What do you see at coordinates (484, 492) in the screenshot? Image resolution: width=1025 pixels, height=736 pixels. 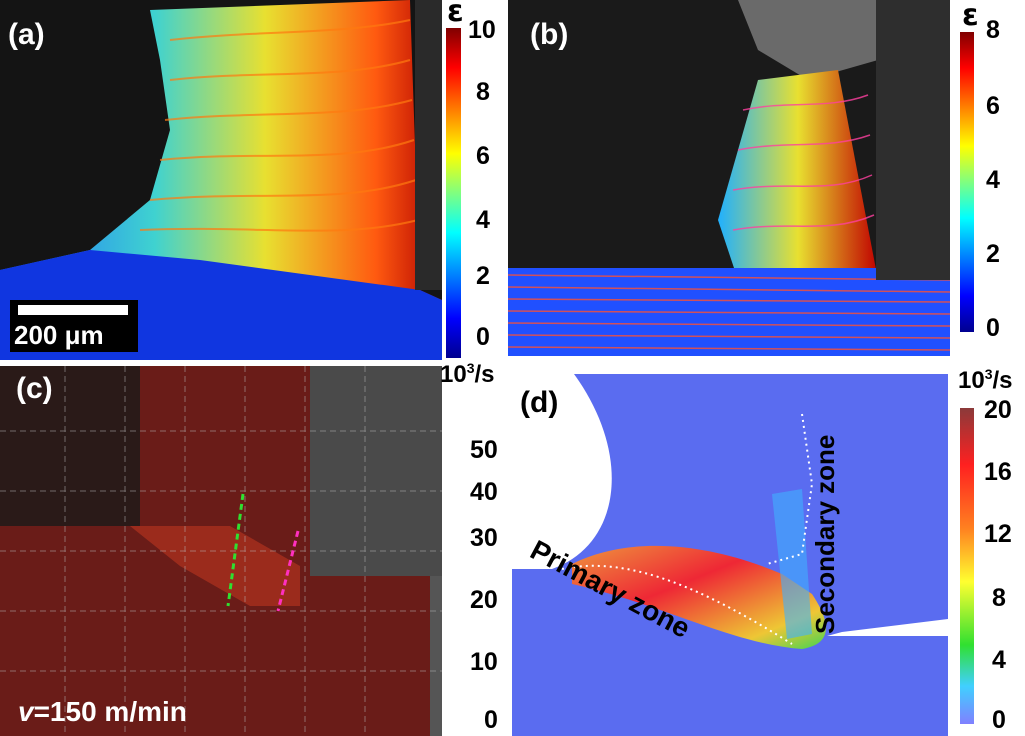 I see `colorbar-c-tick: 40` at bounding box center [484, 492].